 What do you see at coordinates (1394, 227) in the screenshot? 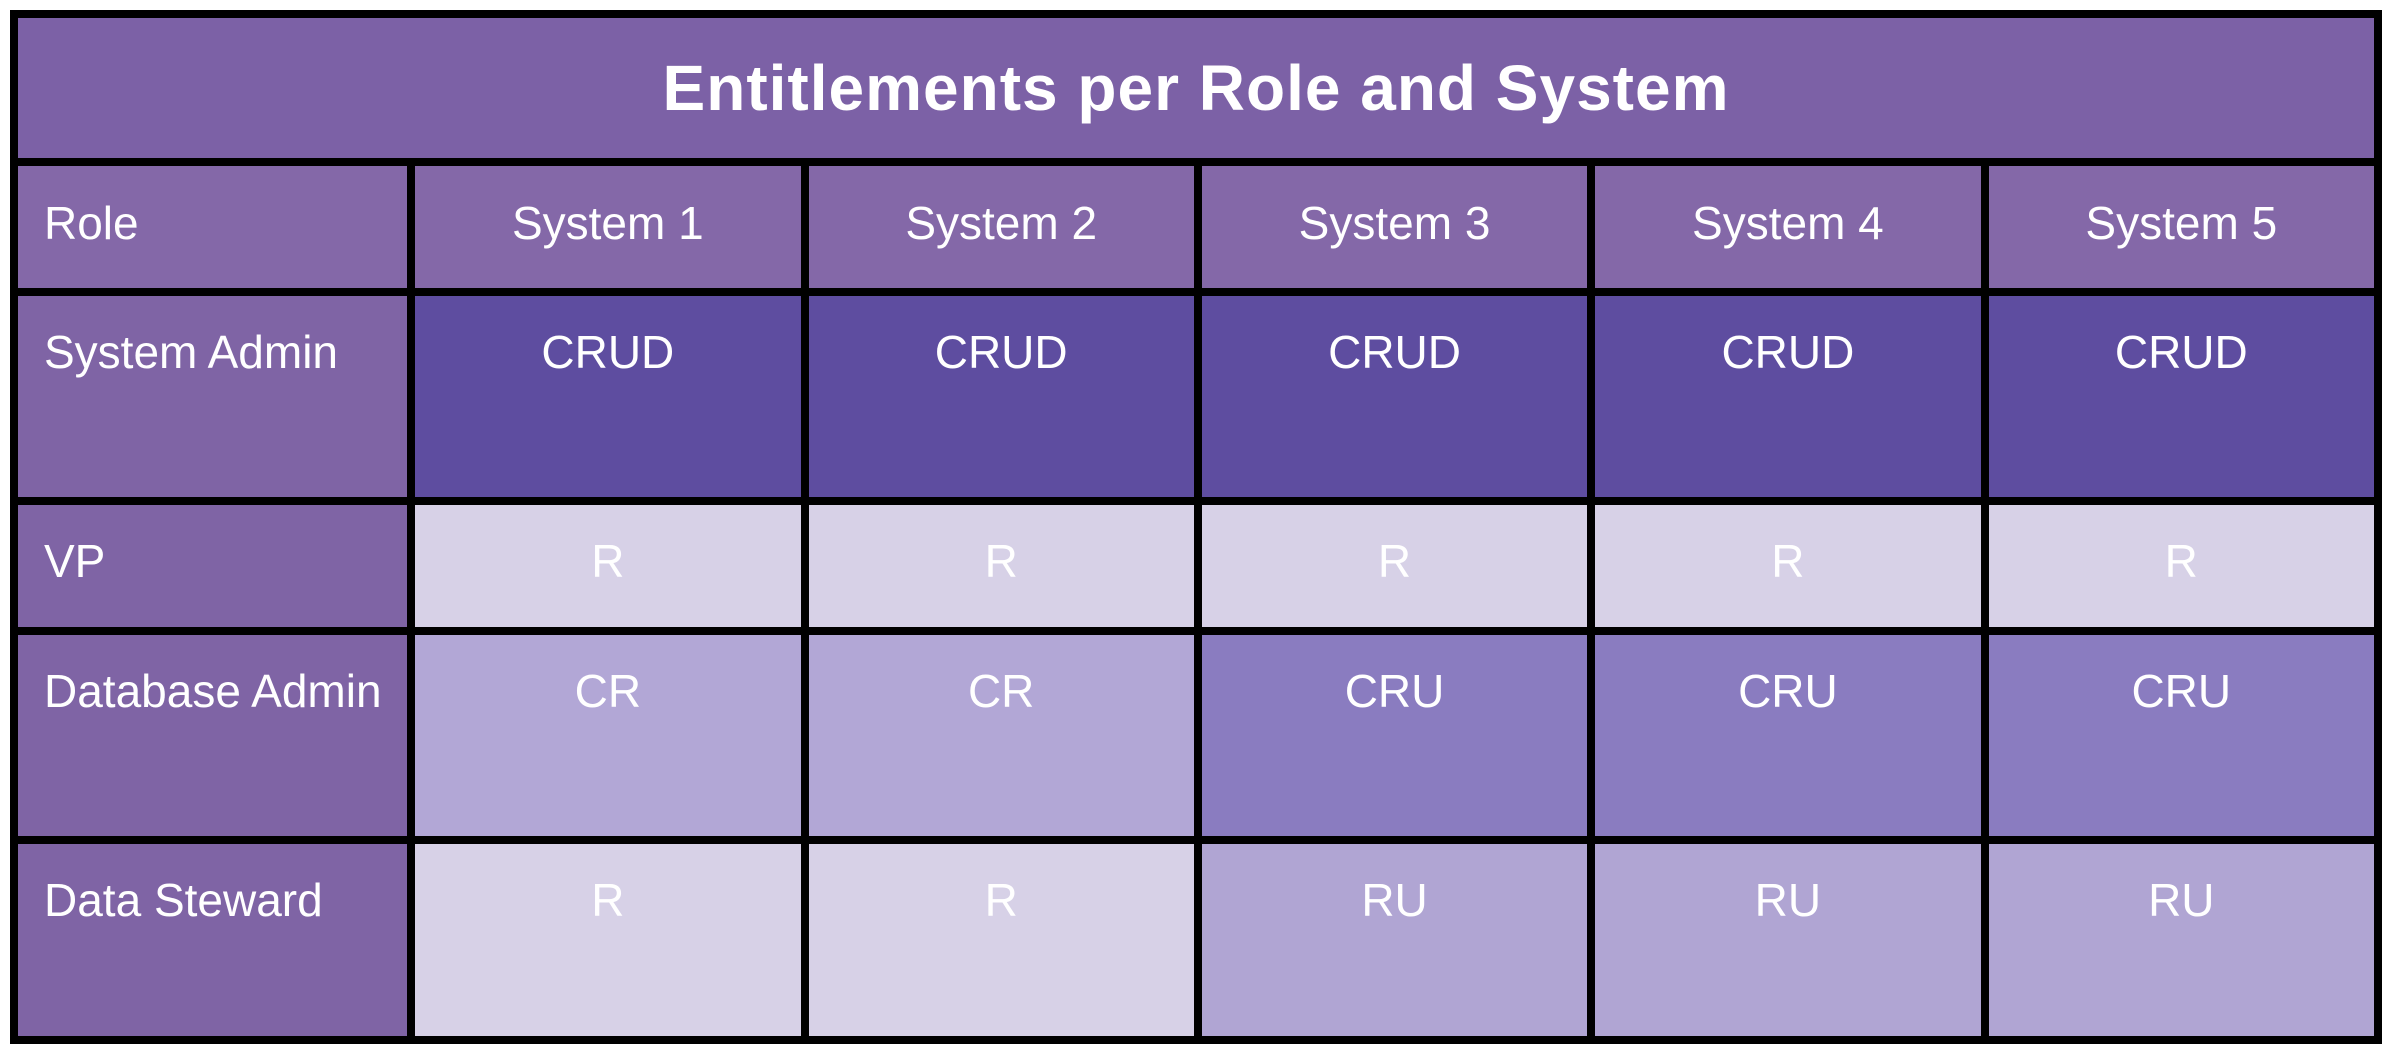
I see `column-header-system-3: System 3` at bounding box center [1394, 227].